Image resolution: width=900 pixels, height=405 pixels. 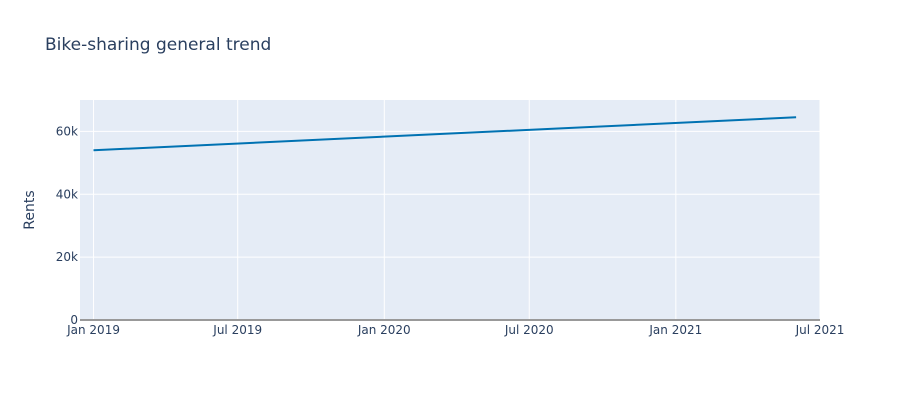 What do you see at coordinates (93, 330) in the screenshot?
I see `x-tick-label: Jan 2019` at bounding box center [93, 330].